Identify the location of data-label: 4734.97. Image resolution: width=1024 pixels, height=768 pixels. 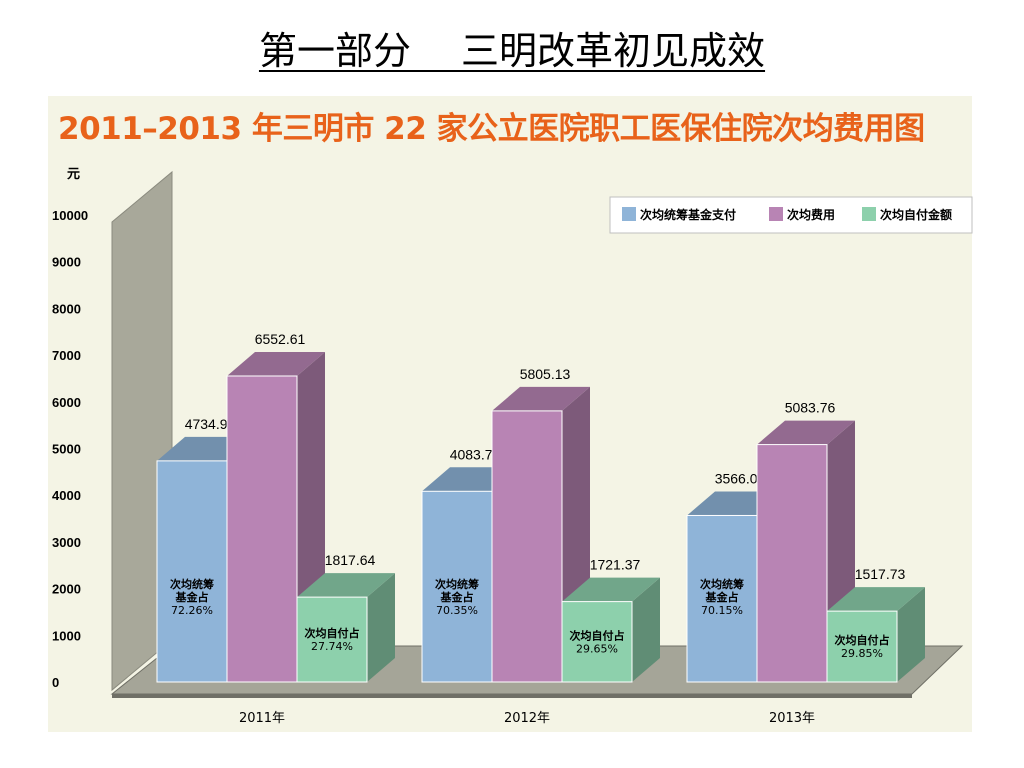
(210, 424).